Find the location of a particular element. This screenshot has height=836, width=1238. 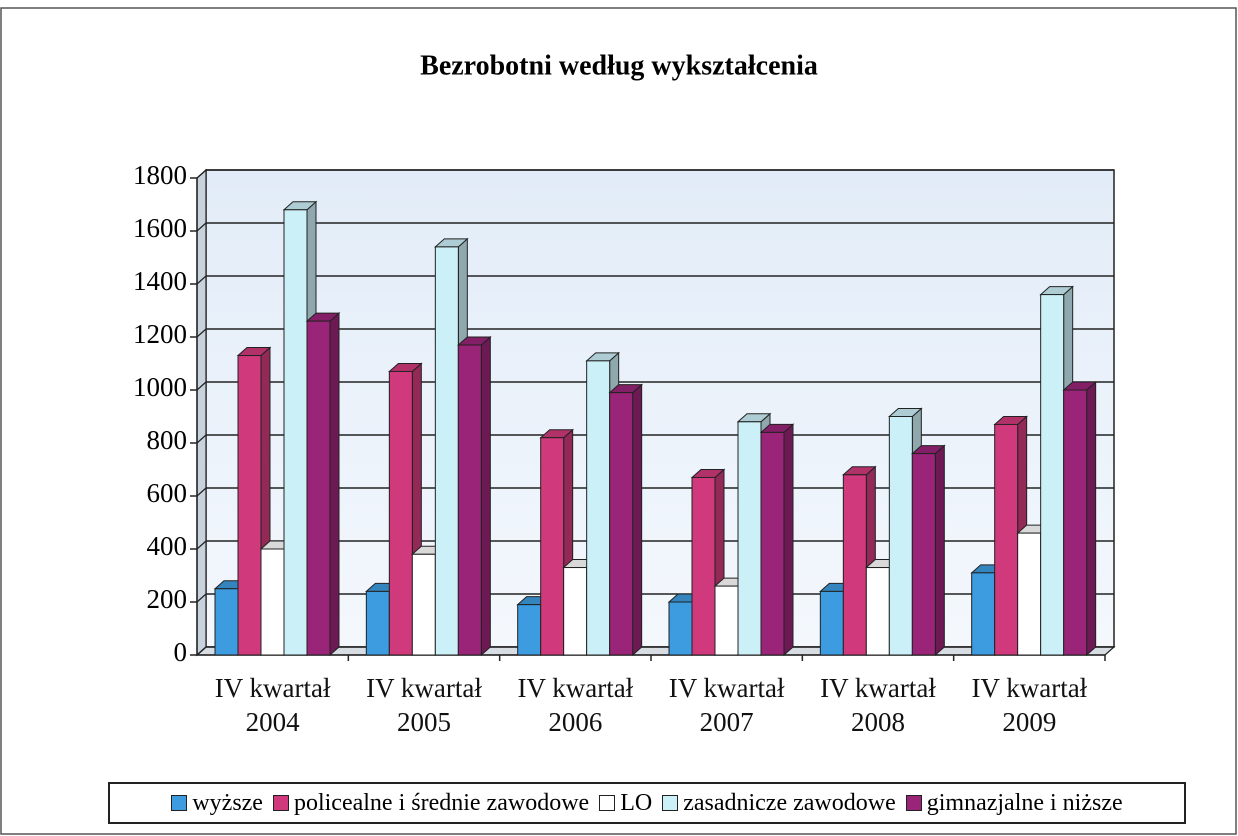

x-tick-label: IV kwartał 2006 is located at coordinates (575, 705).